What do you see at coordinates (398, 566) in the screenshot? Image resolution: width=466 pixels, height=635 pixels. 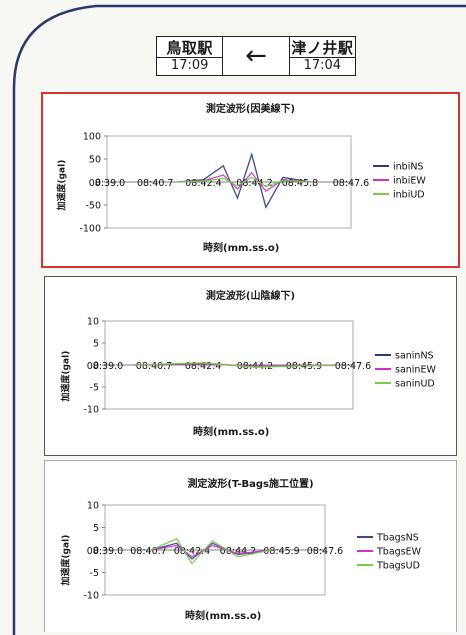 I see `legend-label: TbagsUD` at bounding box center [398, 566].